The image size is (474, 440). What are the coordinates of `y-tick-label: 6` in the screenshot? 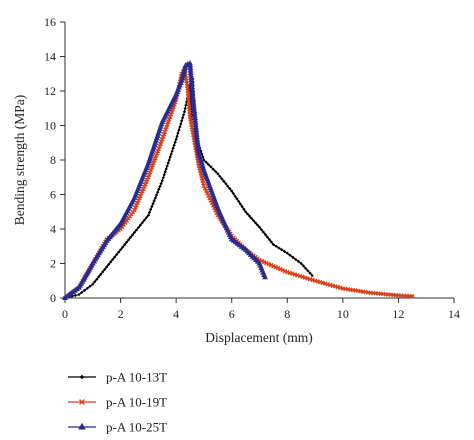 It's located at (53, 195).